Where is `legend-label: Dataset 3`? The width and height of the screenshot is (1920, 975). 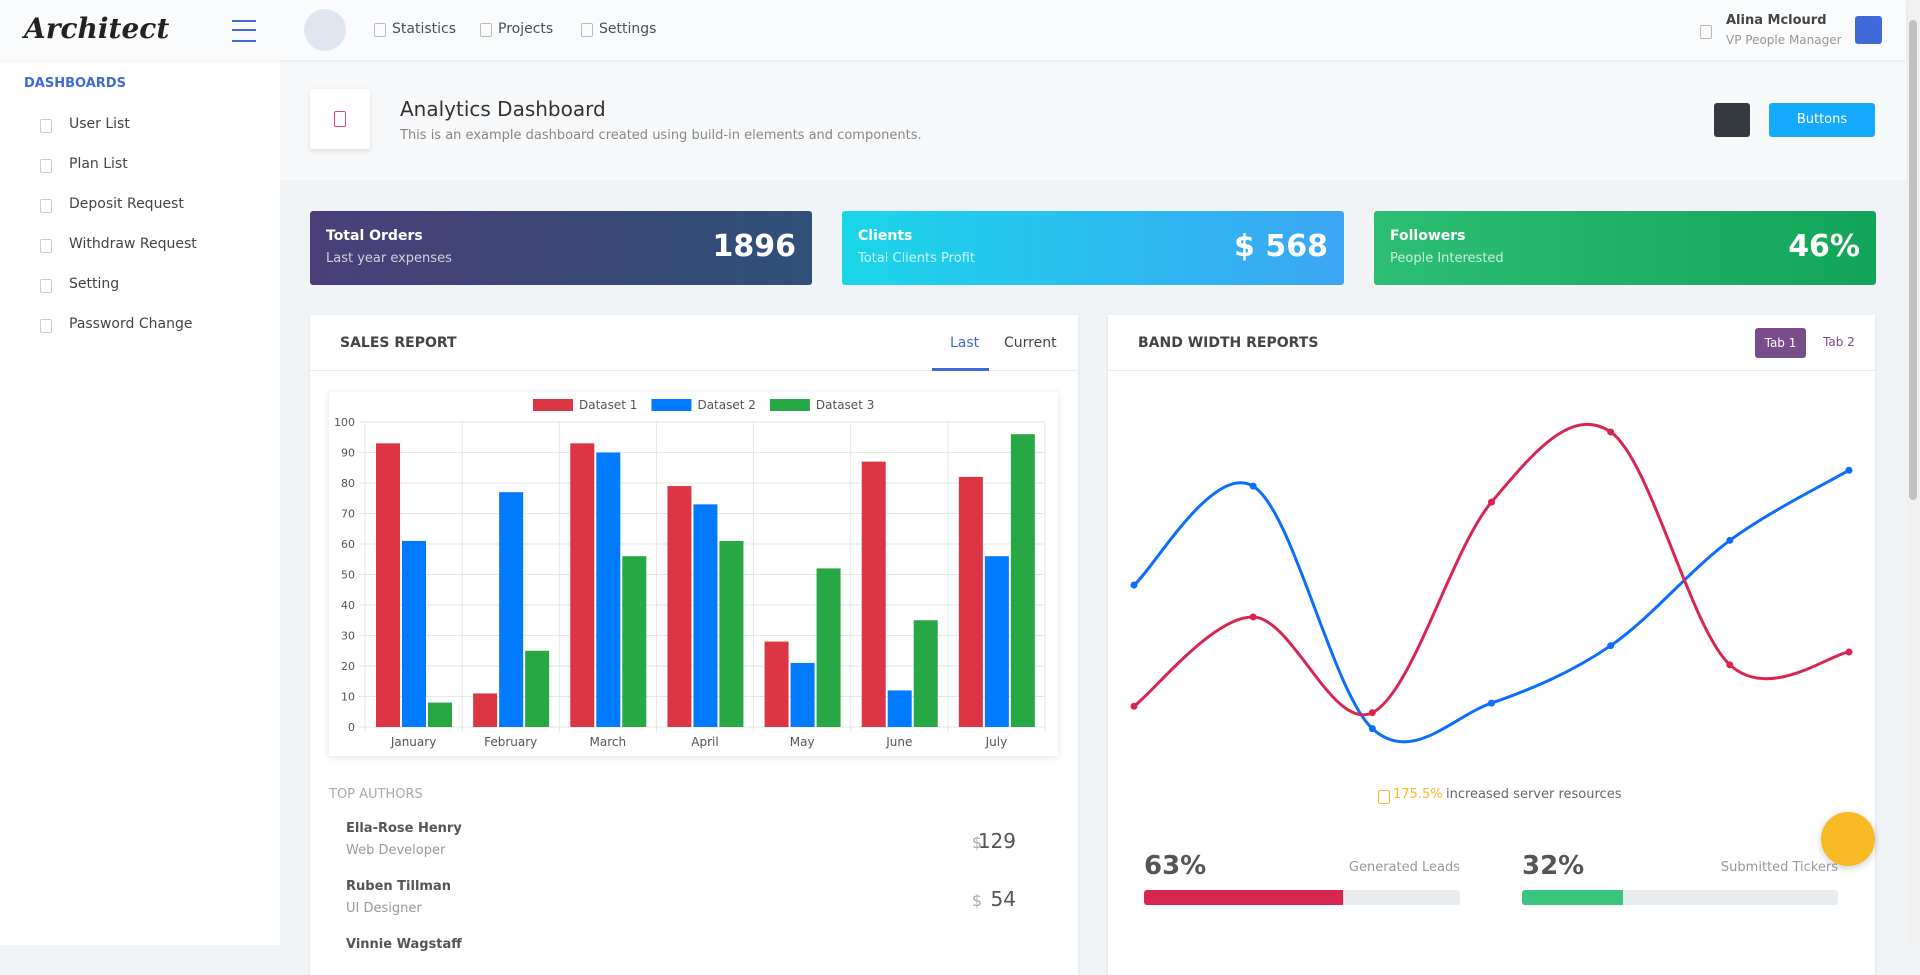
legend-label: Dataset 3 is located at coordinates (845, 405).